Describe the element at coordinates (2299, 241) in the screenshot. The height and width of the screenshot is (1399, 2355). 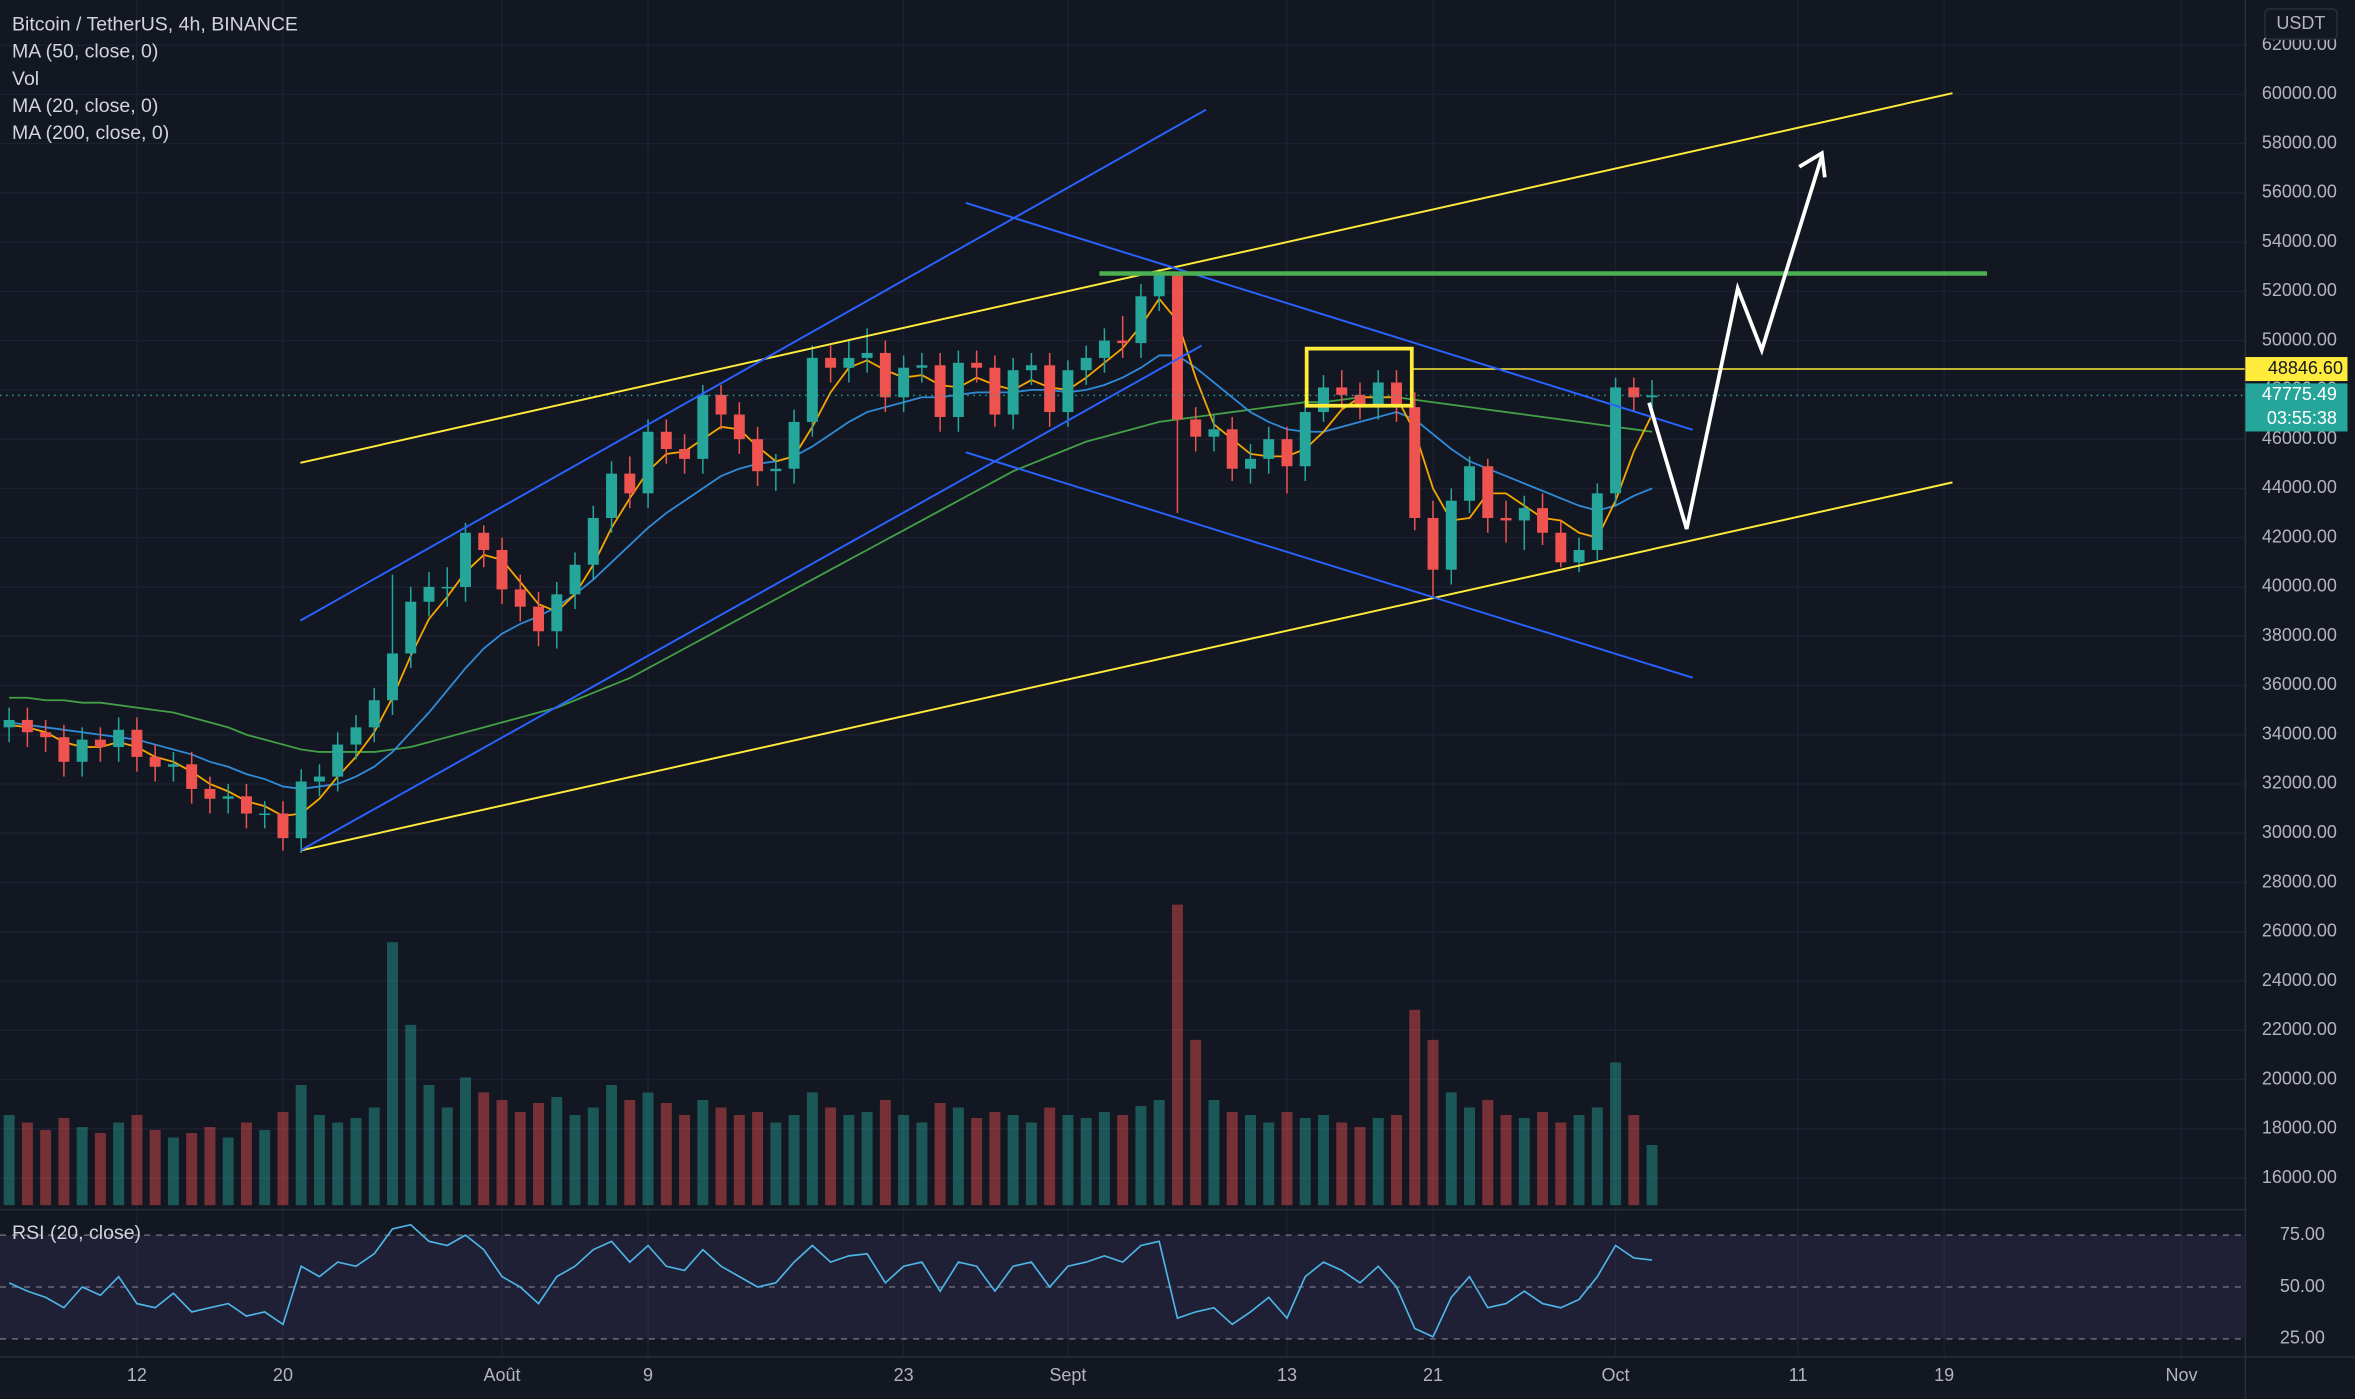
I see `y-tick-label: 54000.00` at that location.